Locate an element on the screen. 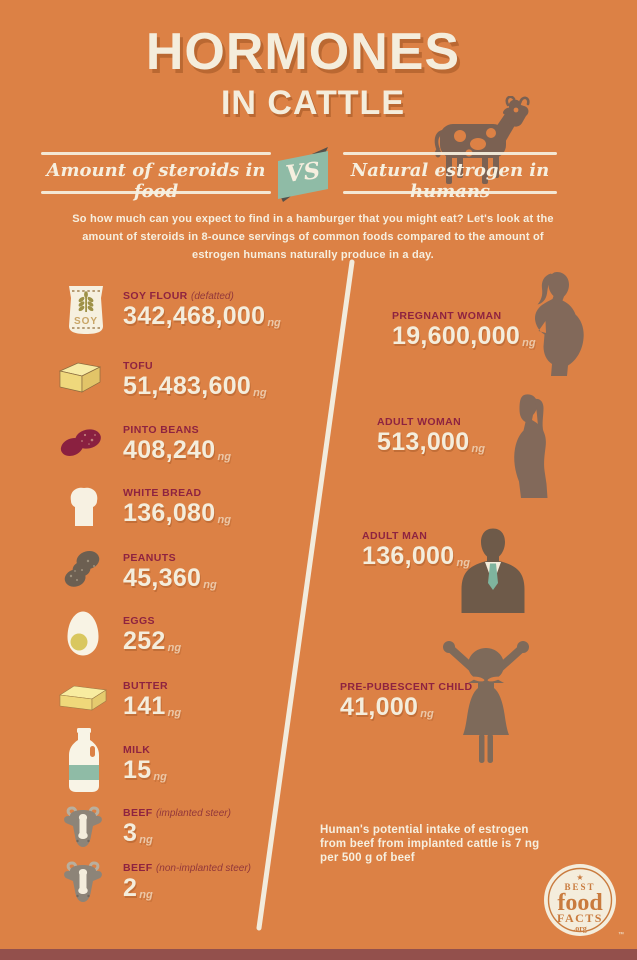 This screenshot has width=637, height=960. human-row: PRE-PUBESCENT CHILD 41,000 ng is located at coordinates (406, 703).